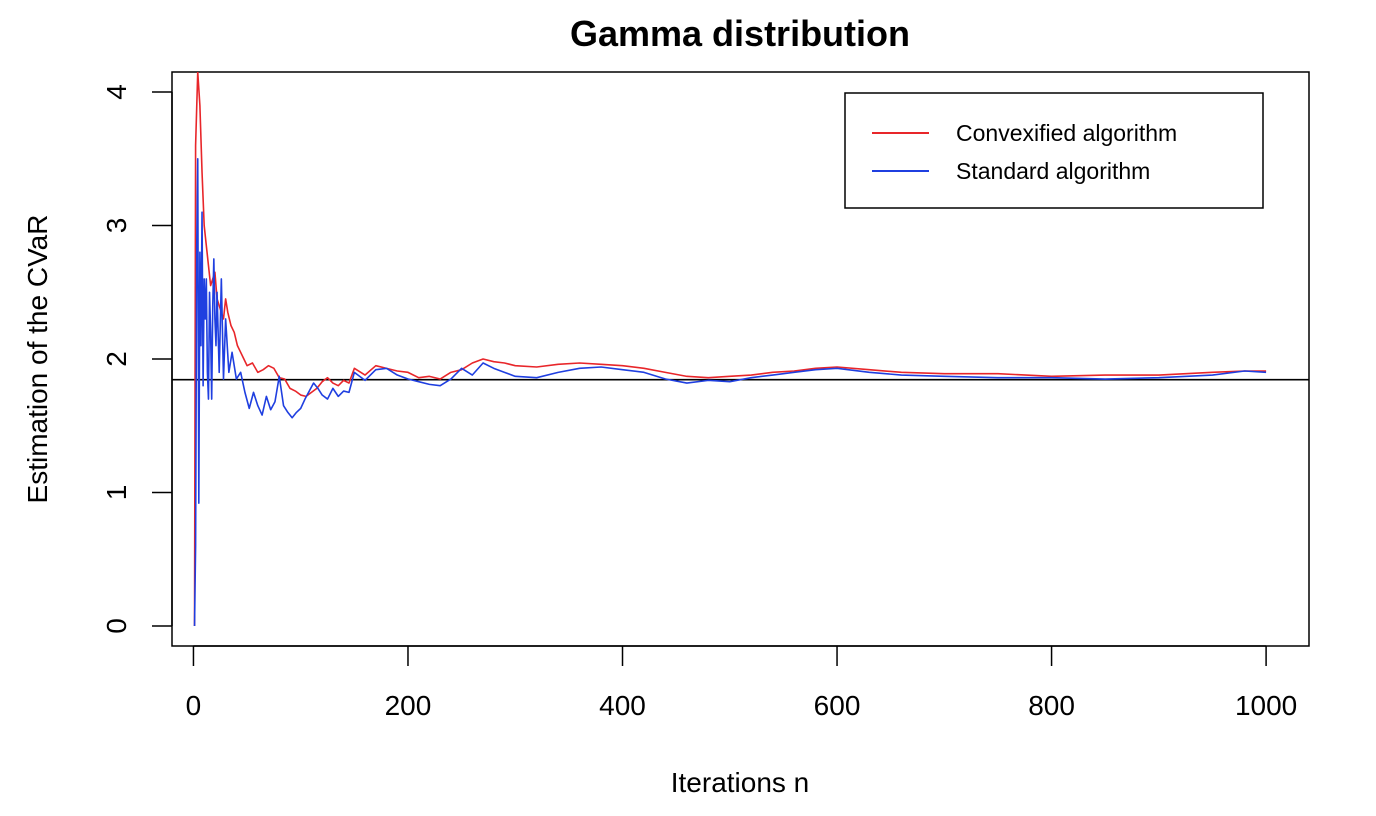 The image size is (1376, 816). What do you see at coordinates (116, 626) in the screenshot?
I see `y-tick-label: 0` at bounding box center [116, 626].